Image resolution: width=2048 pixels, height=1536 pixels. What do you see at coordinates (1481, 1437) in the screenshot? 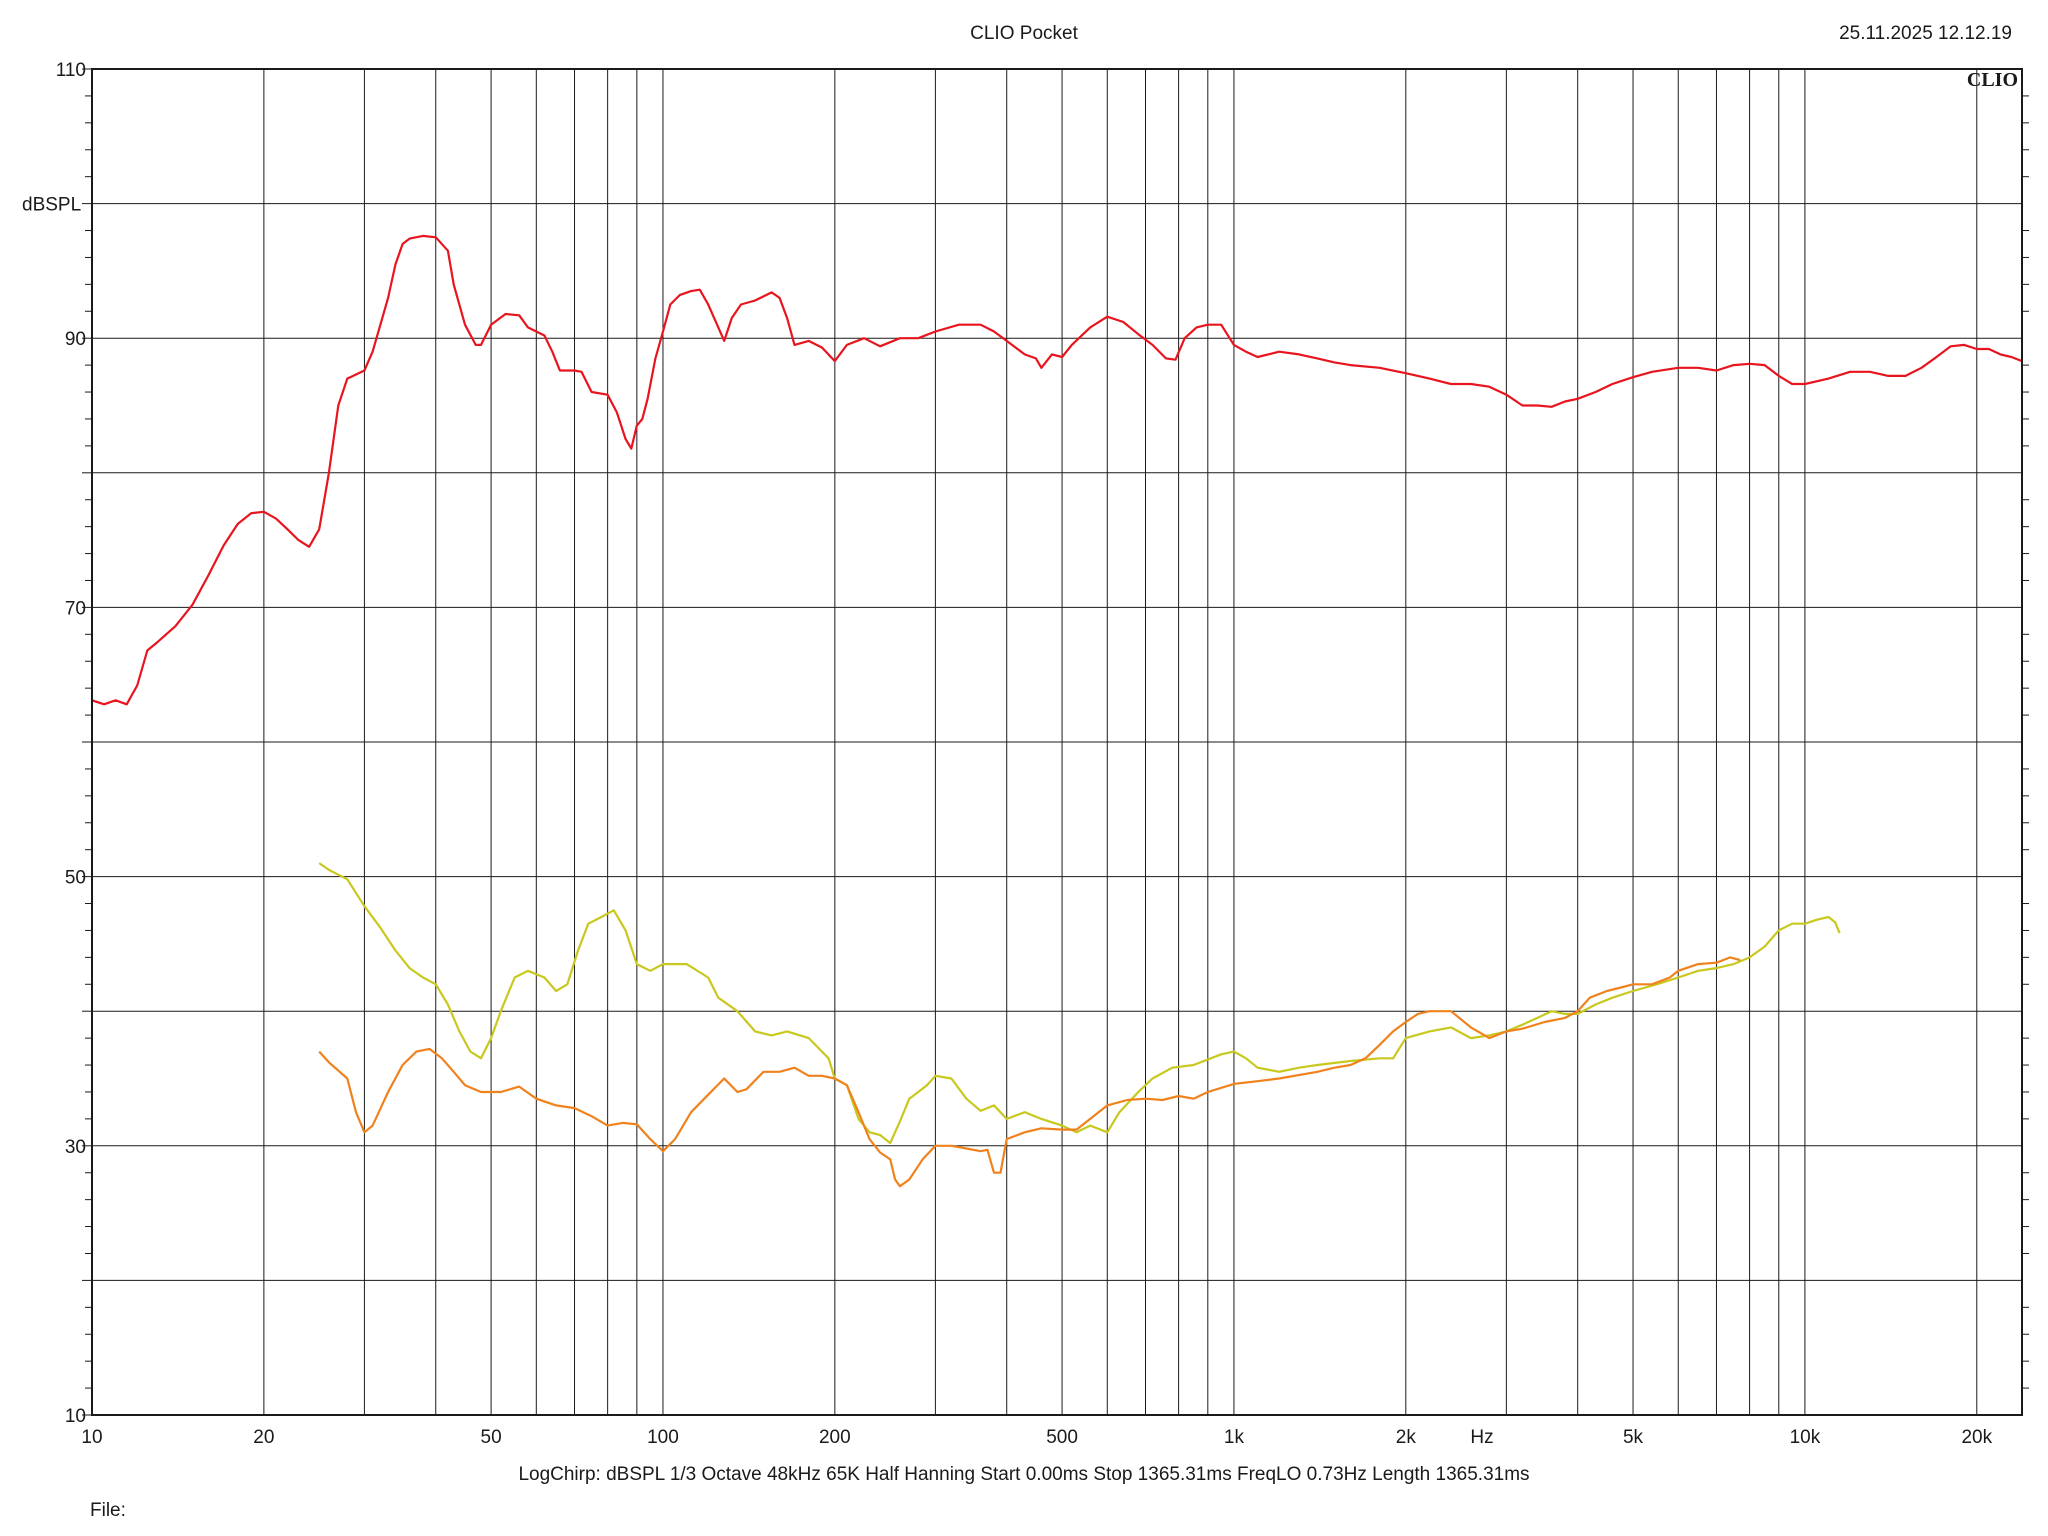
I see `x-axis-label: Hz` at bounding box center [1481, 1437].